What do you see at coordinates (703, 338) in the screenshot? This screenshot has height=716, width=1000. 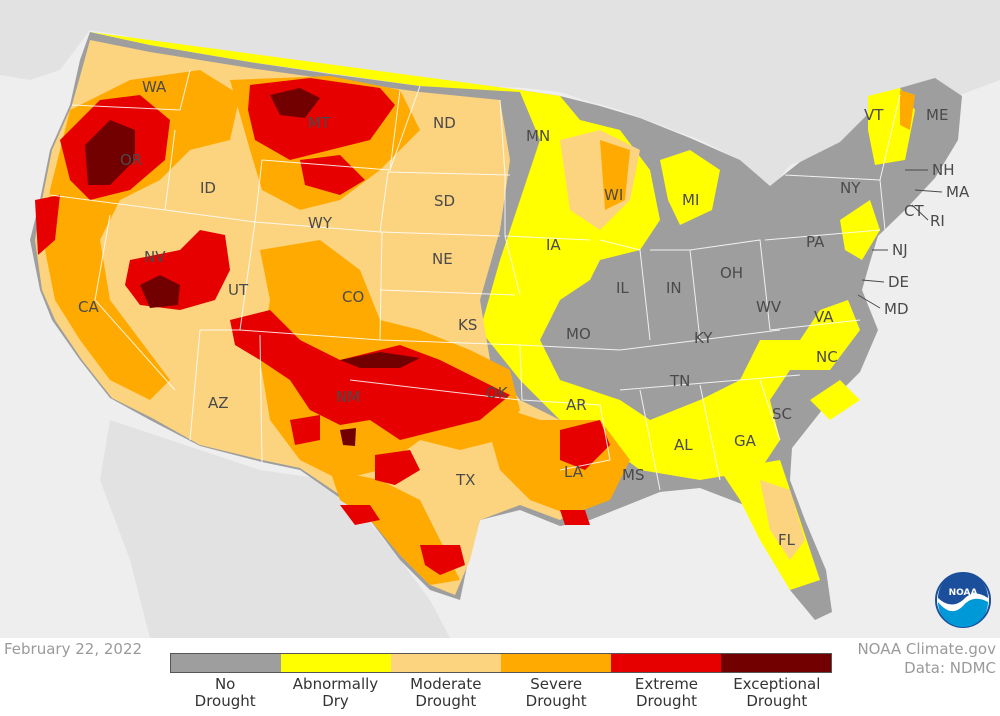 I see `state-label-ky: KY` at bounding box center [703, 338].